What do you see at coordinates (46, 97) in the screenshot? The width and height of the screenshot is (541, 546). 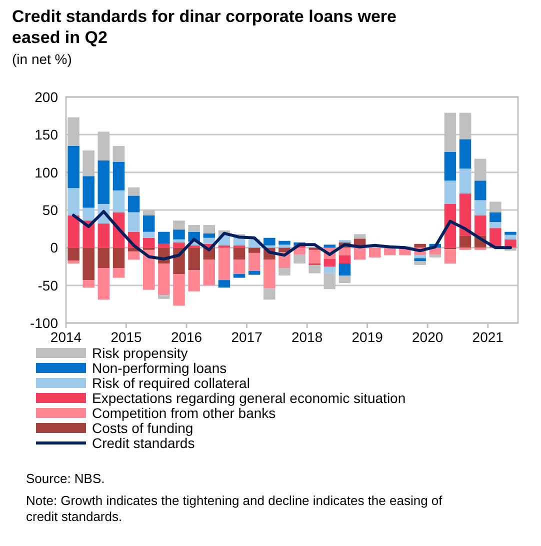 I see `y-tick-label: 200` at bounding box center [46, 97].